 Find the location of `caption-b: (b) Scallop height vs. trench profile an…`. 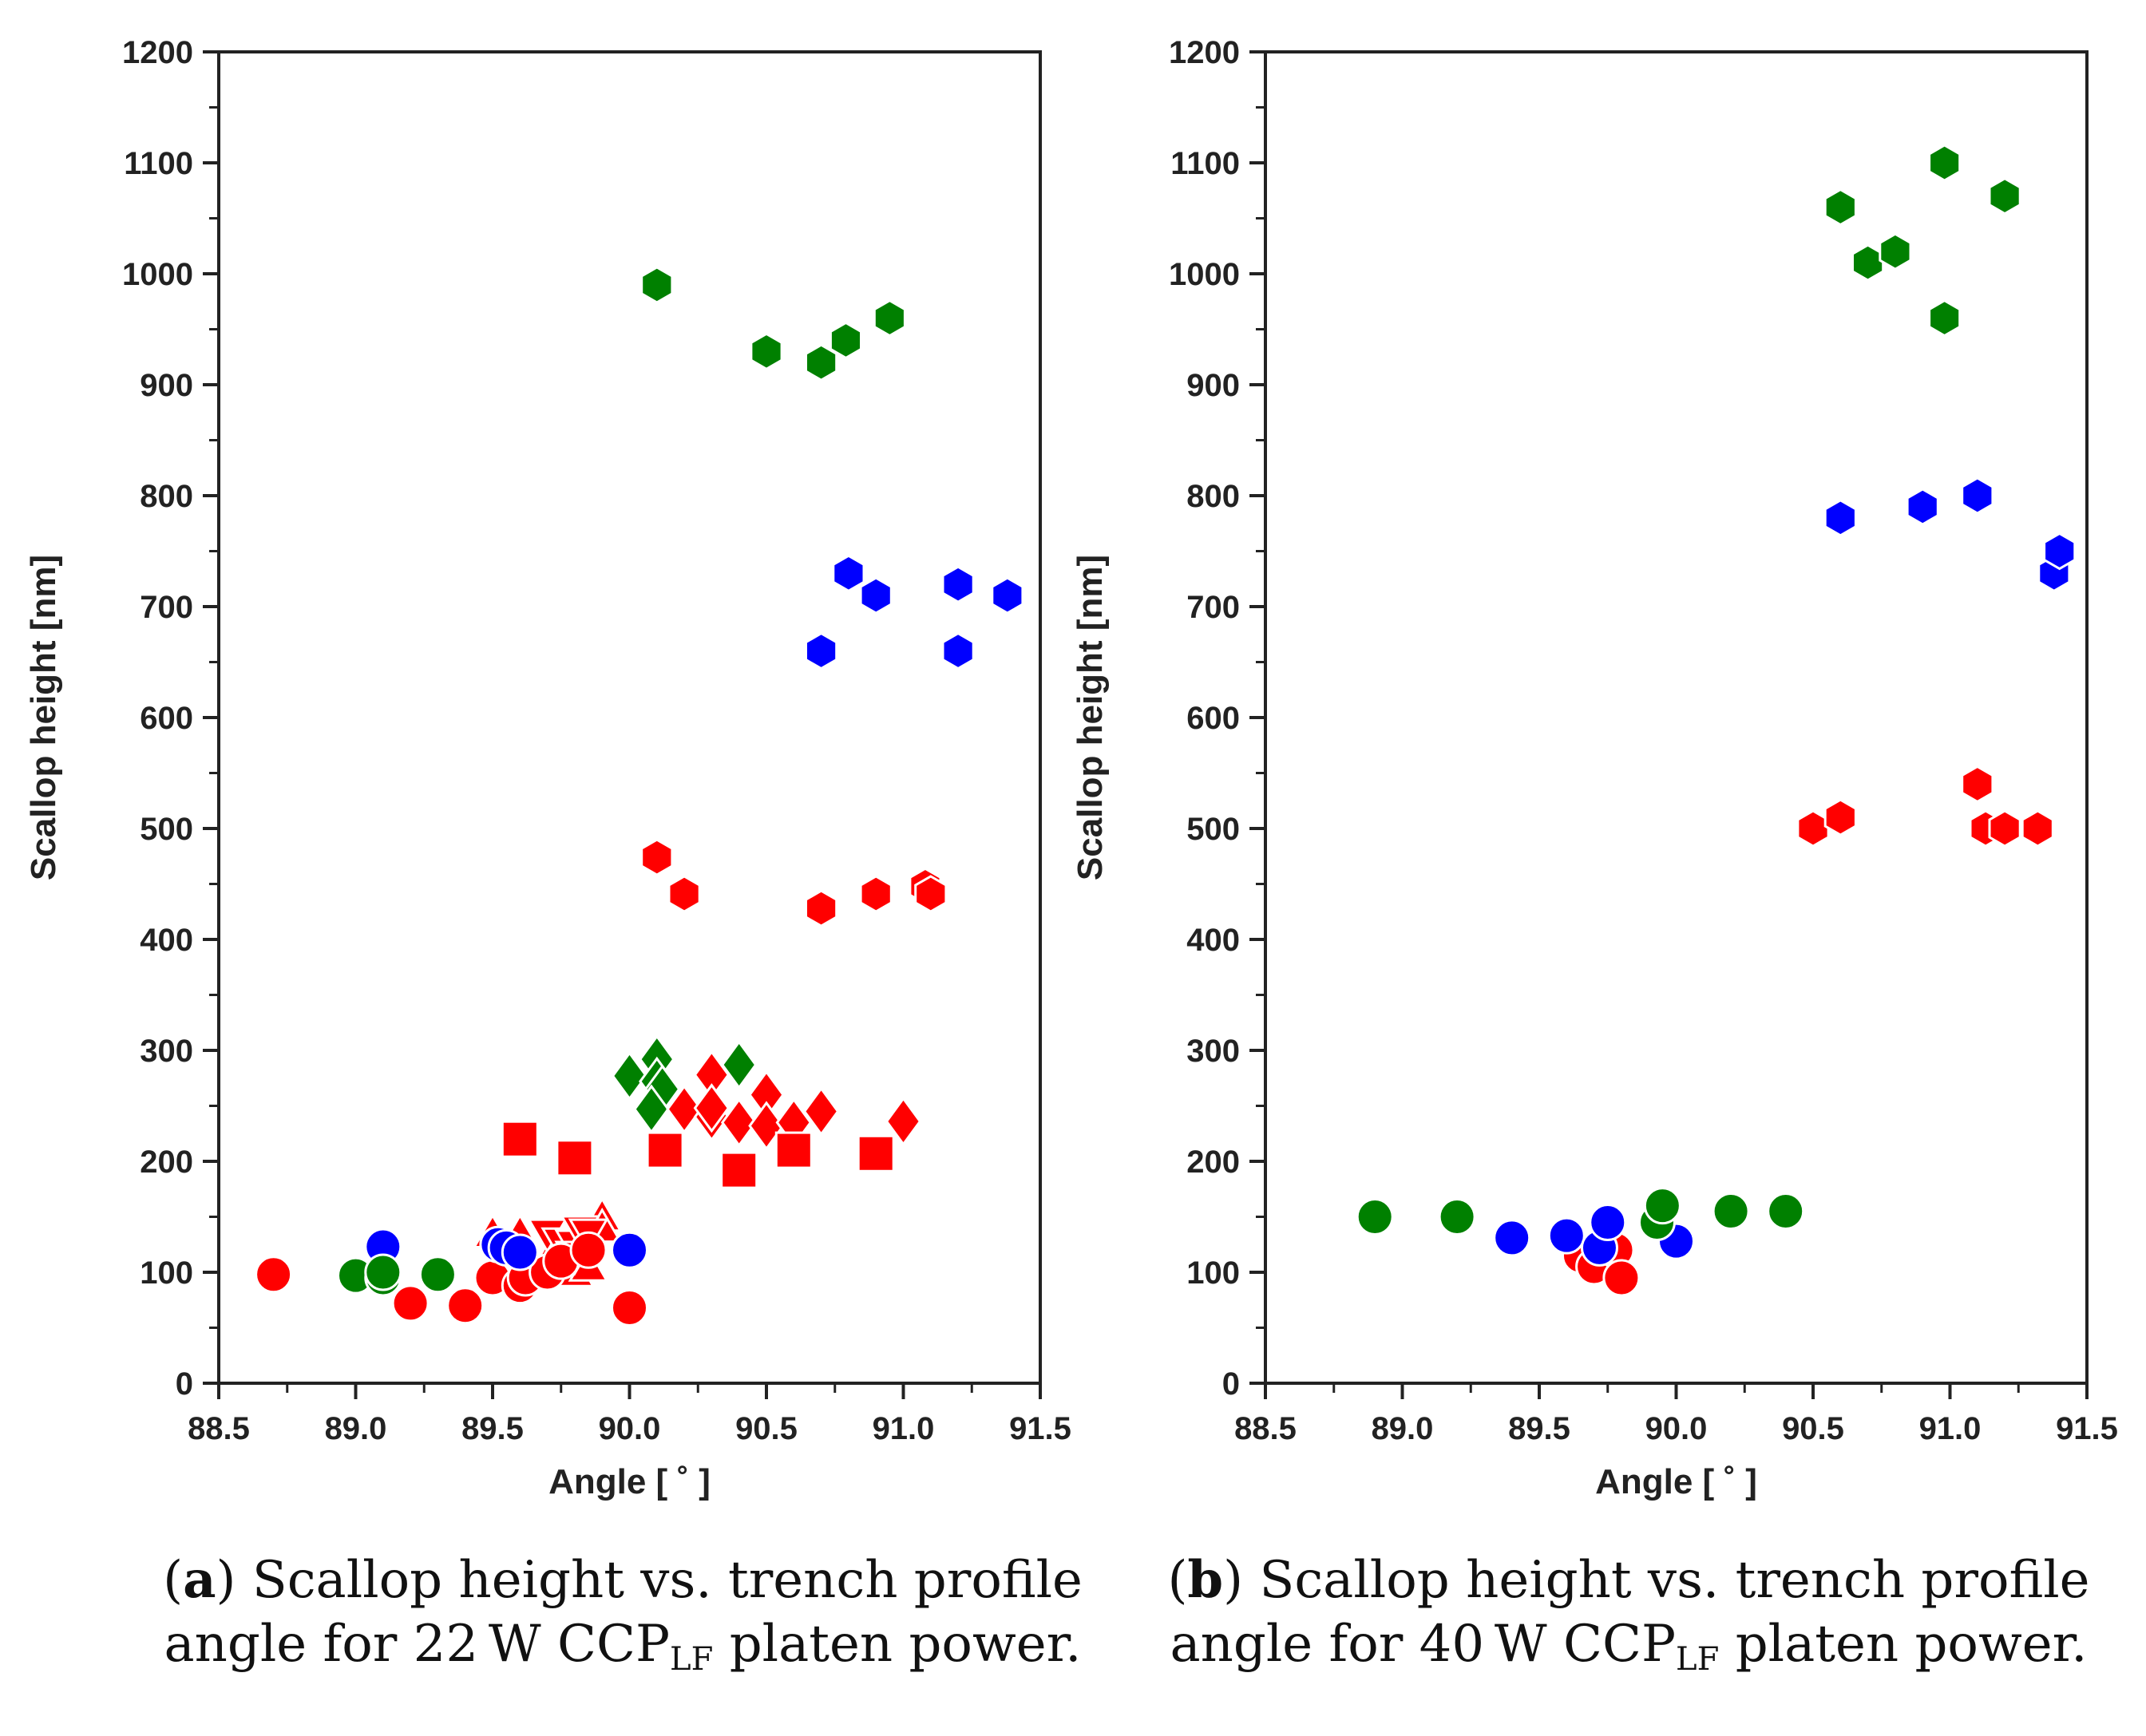

caption-b: (b) Scallop height vs. trench profile an… is located at coordinates (1628, 1614).